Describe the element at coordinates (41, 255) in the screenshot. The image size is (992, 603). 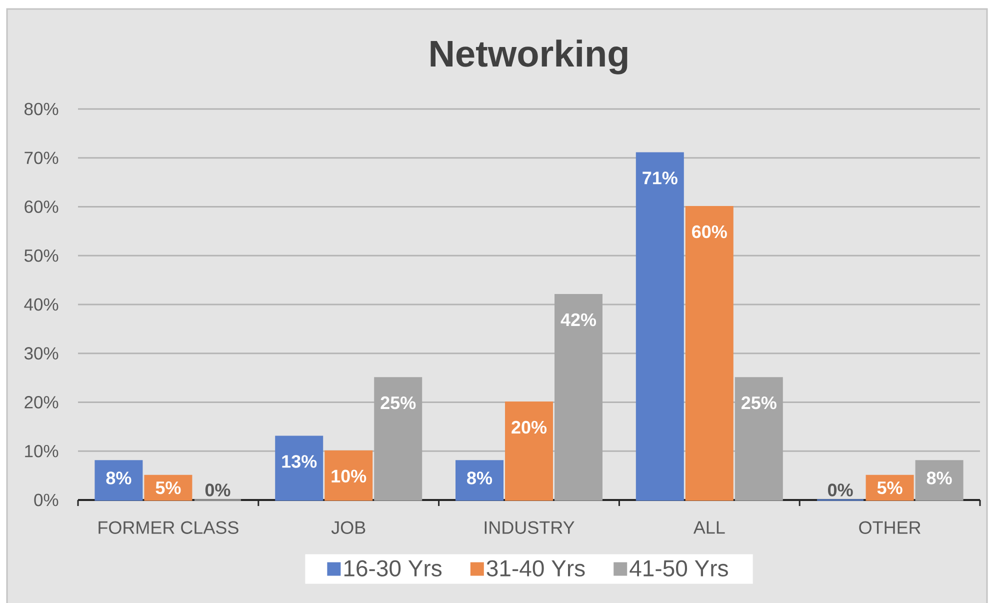
I see `y-tick-label: 50%` at that location.